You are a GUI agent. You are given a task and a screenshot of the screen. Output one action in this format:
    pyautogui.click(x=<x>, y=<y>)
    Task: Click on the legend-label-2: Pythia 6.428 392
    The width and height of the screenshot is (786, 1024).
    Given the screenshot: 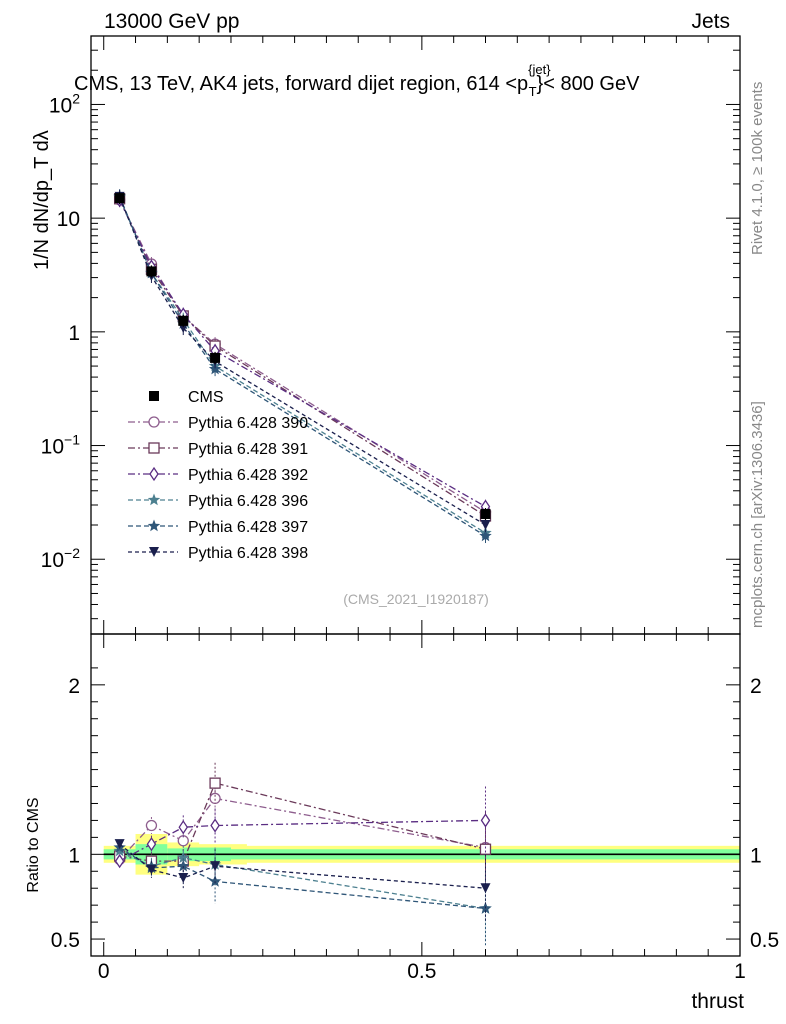 What is the action you would take?
    pyautogui.click(x=248, y=475)
    